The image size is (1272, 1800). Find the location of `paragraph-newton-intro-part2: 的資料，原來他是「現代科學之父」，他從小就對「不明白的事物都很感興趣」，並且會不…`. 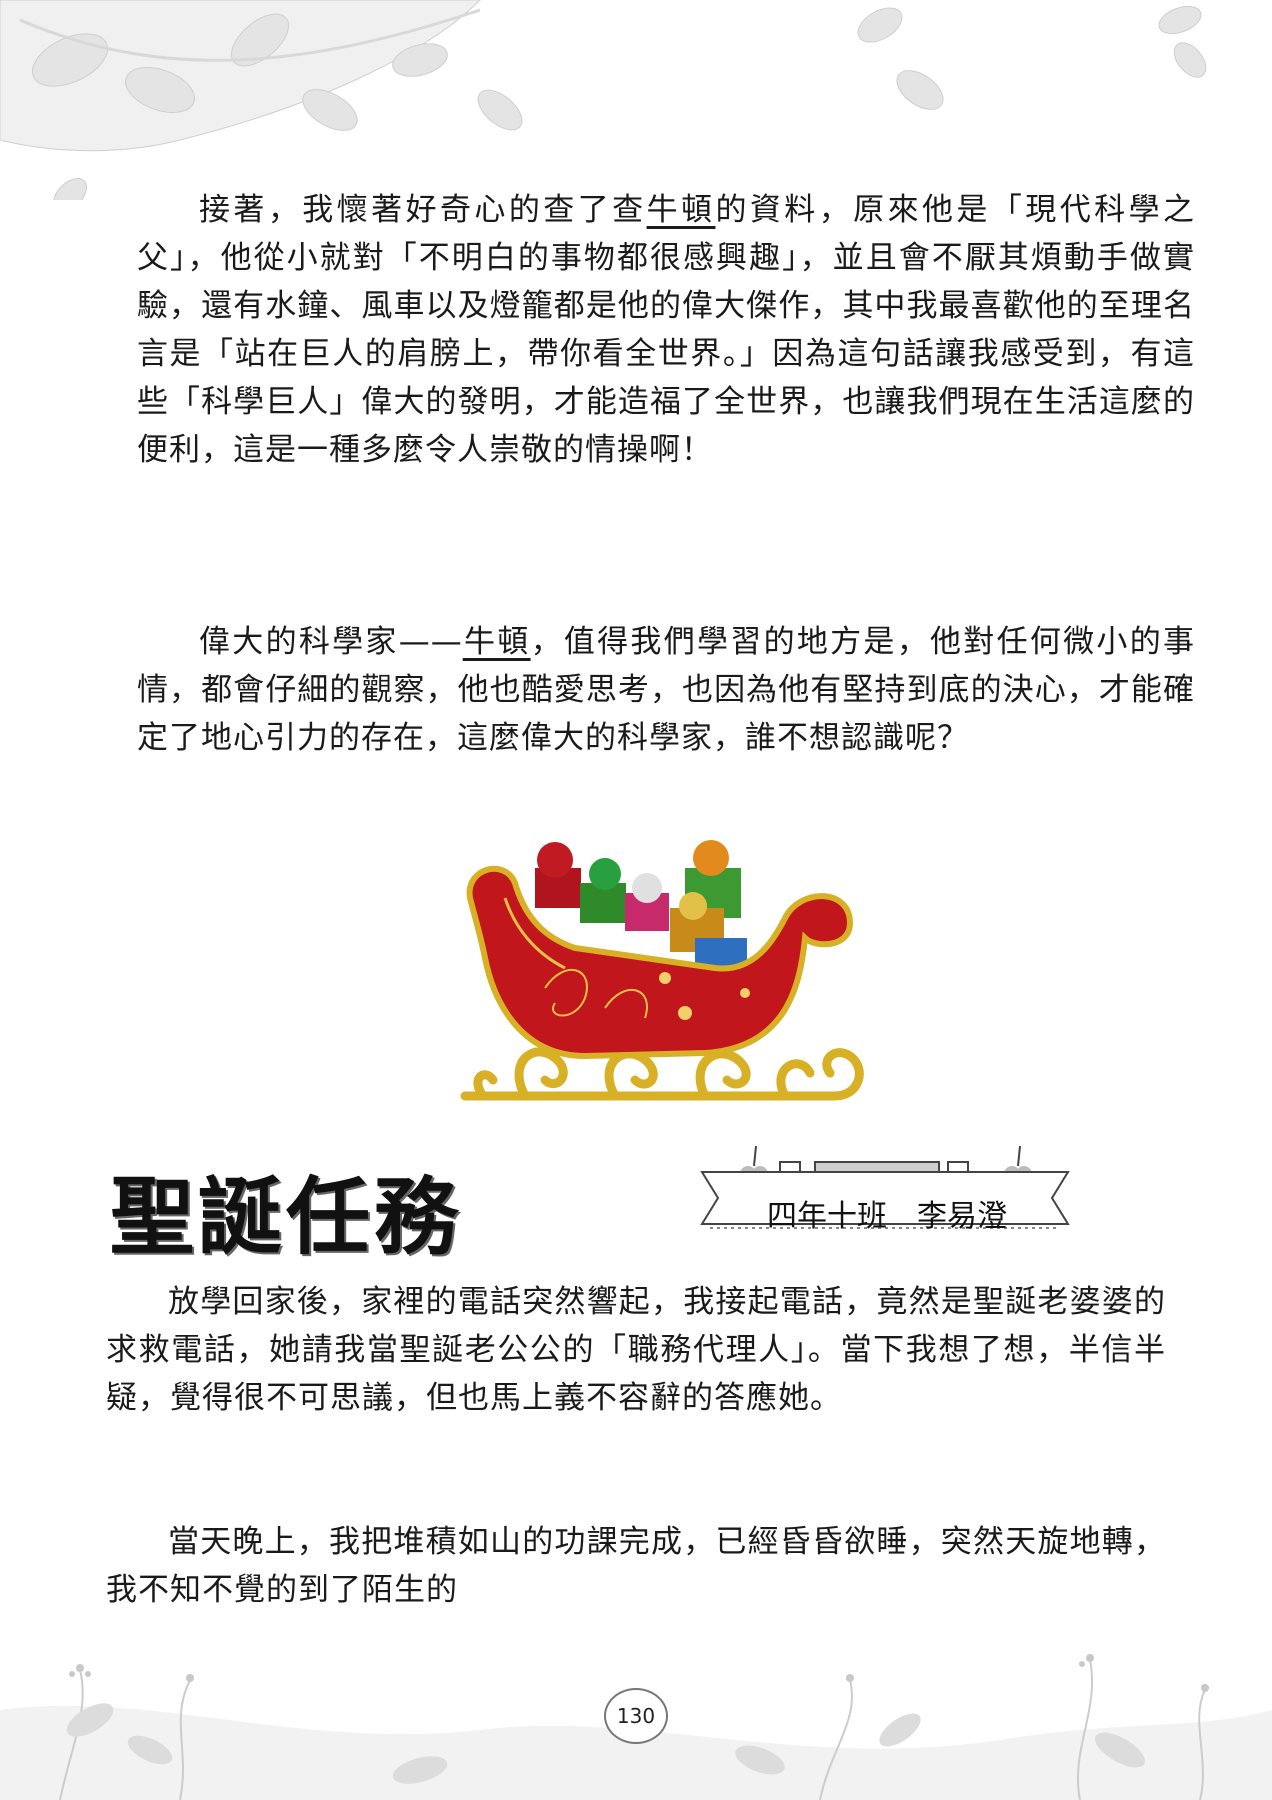

paragraph-newton-intro-part2: 的資料，原來他是「現代科學之父」，他從小就對「不明白的事物都很感興趣」，並且會不… is located at coordinates (666, 330).